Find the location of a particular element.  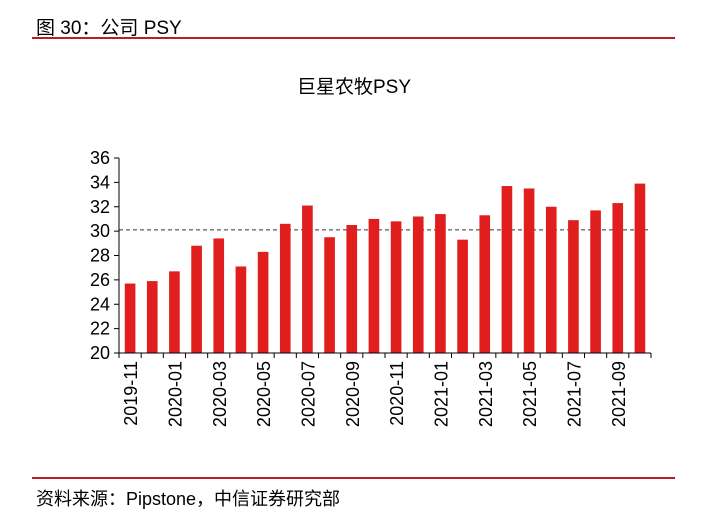

source-note: 资料来源：Pipstone，中信证券研究部 is located at coordinates (188, 499).